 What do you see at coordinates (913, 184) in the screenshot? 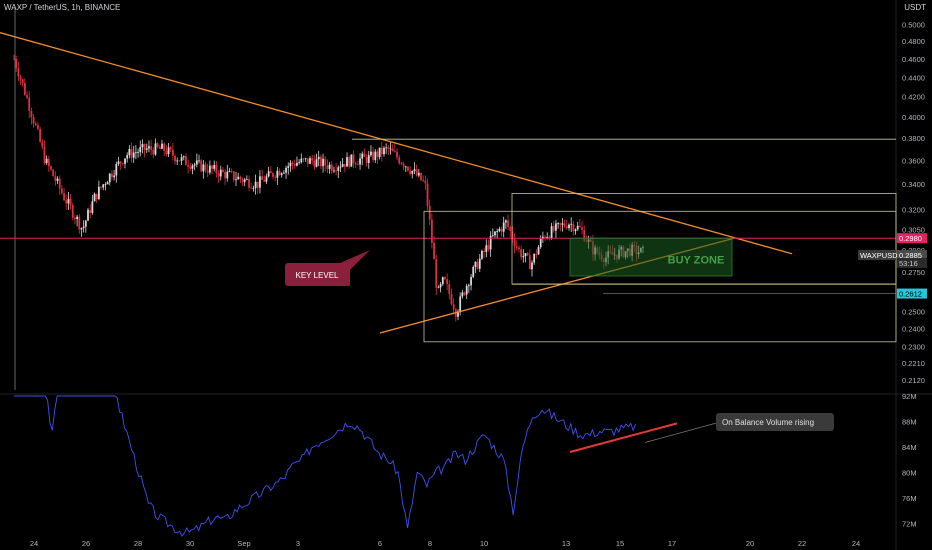
I see `y-tick-label: 0.3400` at bounding box center [913, 184].